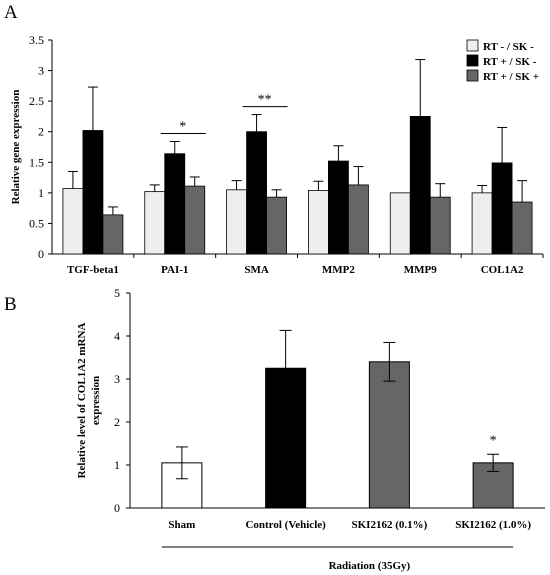 This screenshot has height=575, width=550. Describe the element at coordinates (36, 101) in the screenshot. I see `a-y-tick-label: 2.5` at that location.